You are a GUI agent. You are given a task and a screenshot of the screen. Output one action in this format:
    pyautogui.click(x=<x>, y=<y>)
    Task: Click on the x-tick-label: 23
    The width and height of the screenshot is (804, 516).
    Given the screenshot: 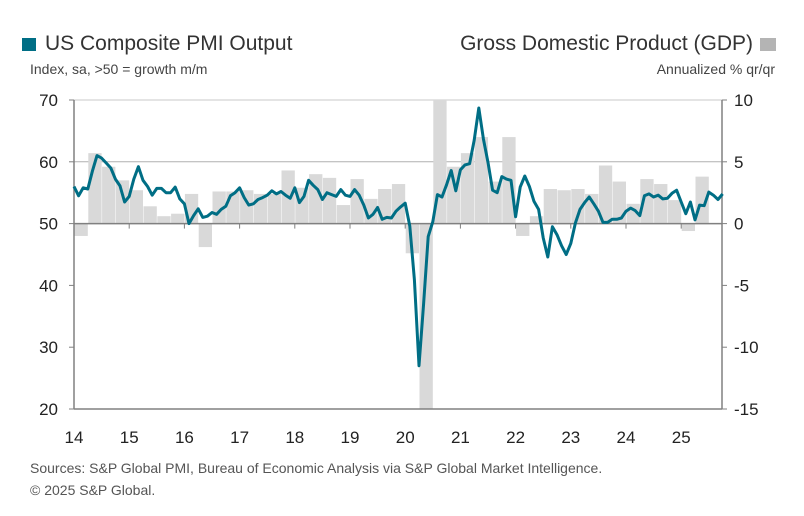 What is the action you would take?
    pyautogui.click(x=570, y=437)
    